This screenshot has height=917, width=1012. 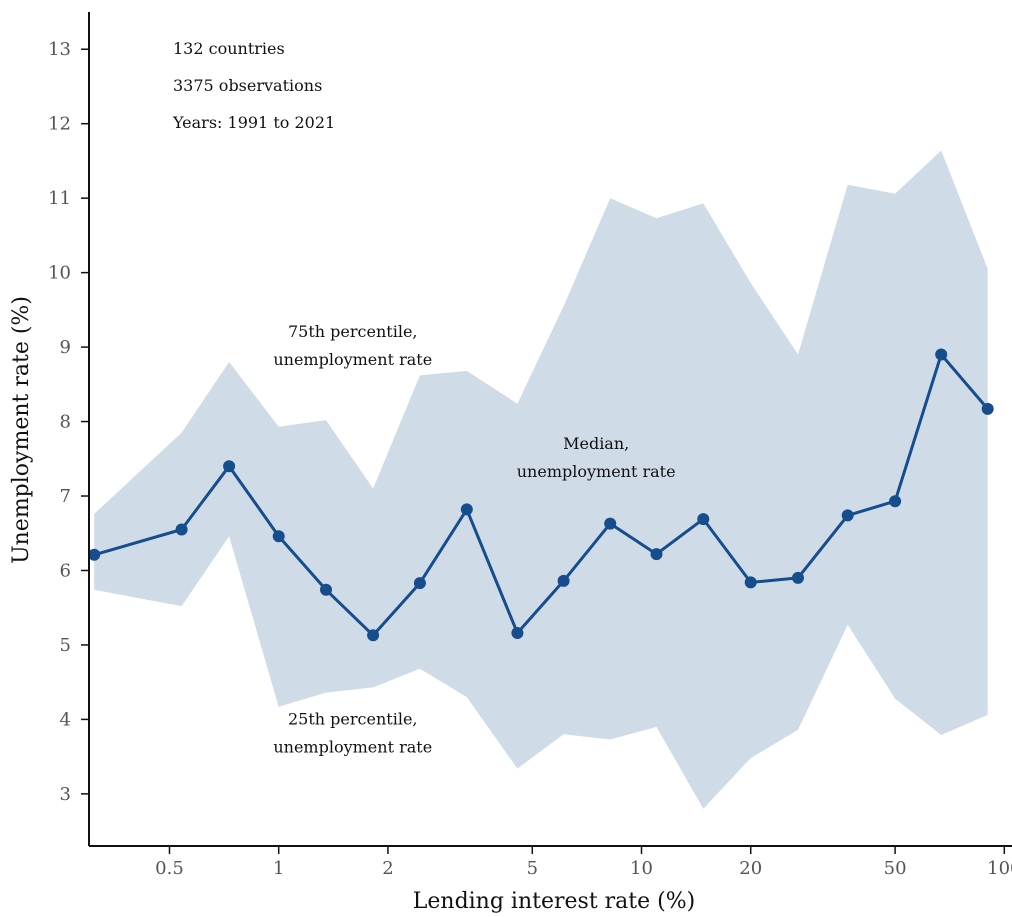 I want to click on x-axis-title: Lending interest rate (%), so click(x=554, y=901).